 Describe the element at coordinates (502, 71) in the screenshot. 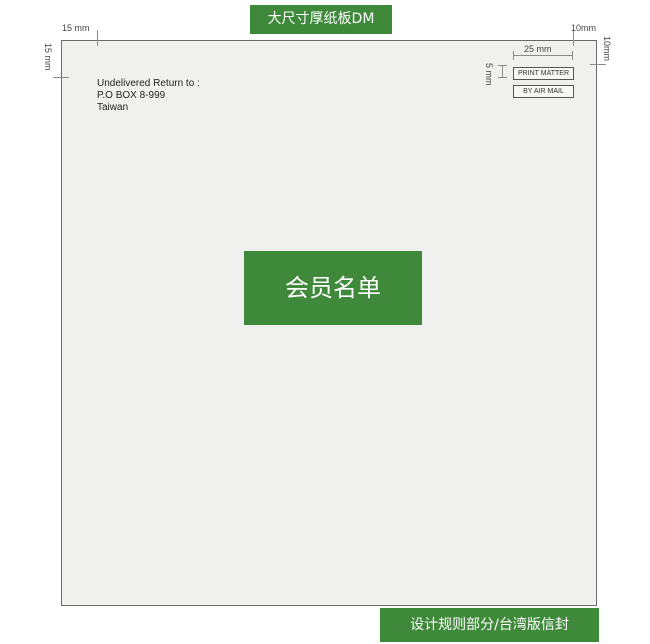

I see `guide-stamp-gap-line` at that location.